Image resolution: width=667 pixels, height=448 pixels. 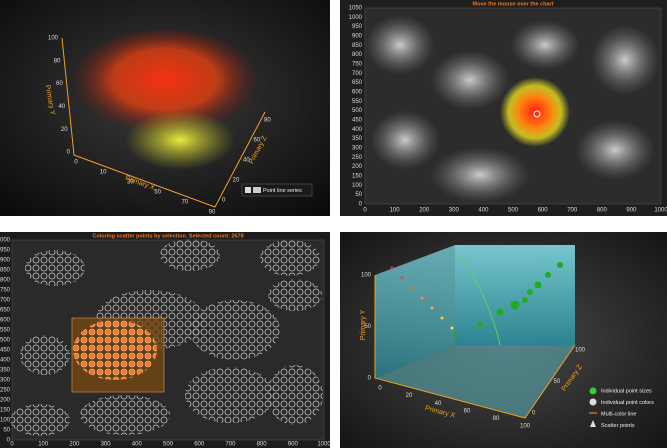 What do you see at coordinates (257, 190) in the screenshot?
I see `legend-swatch` at bounding box center [257, 190].